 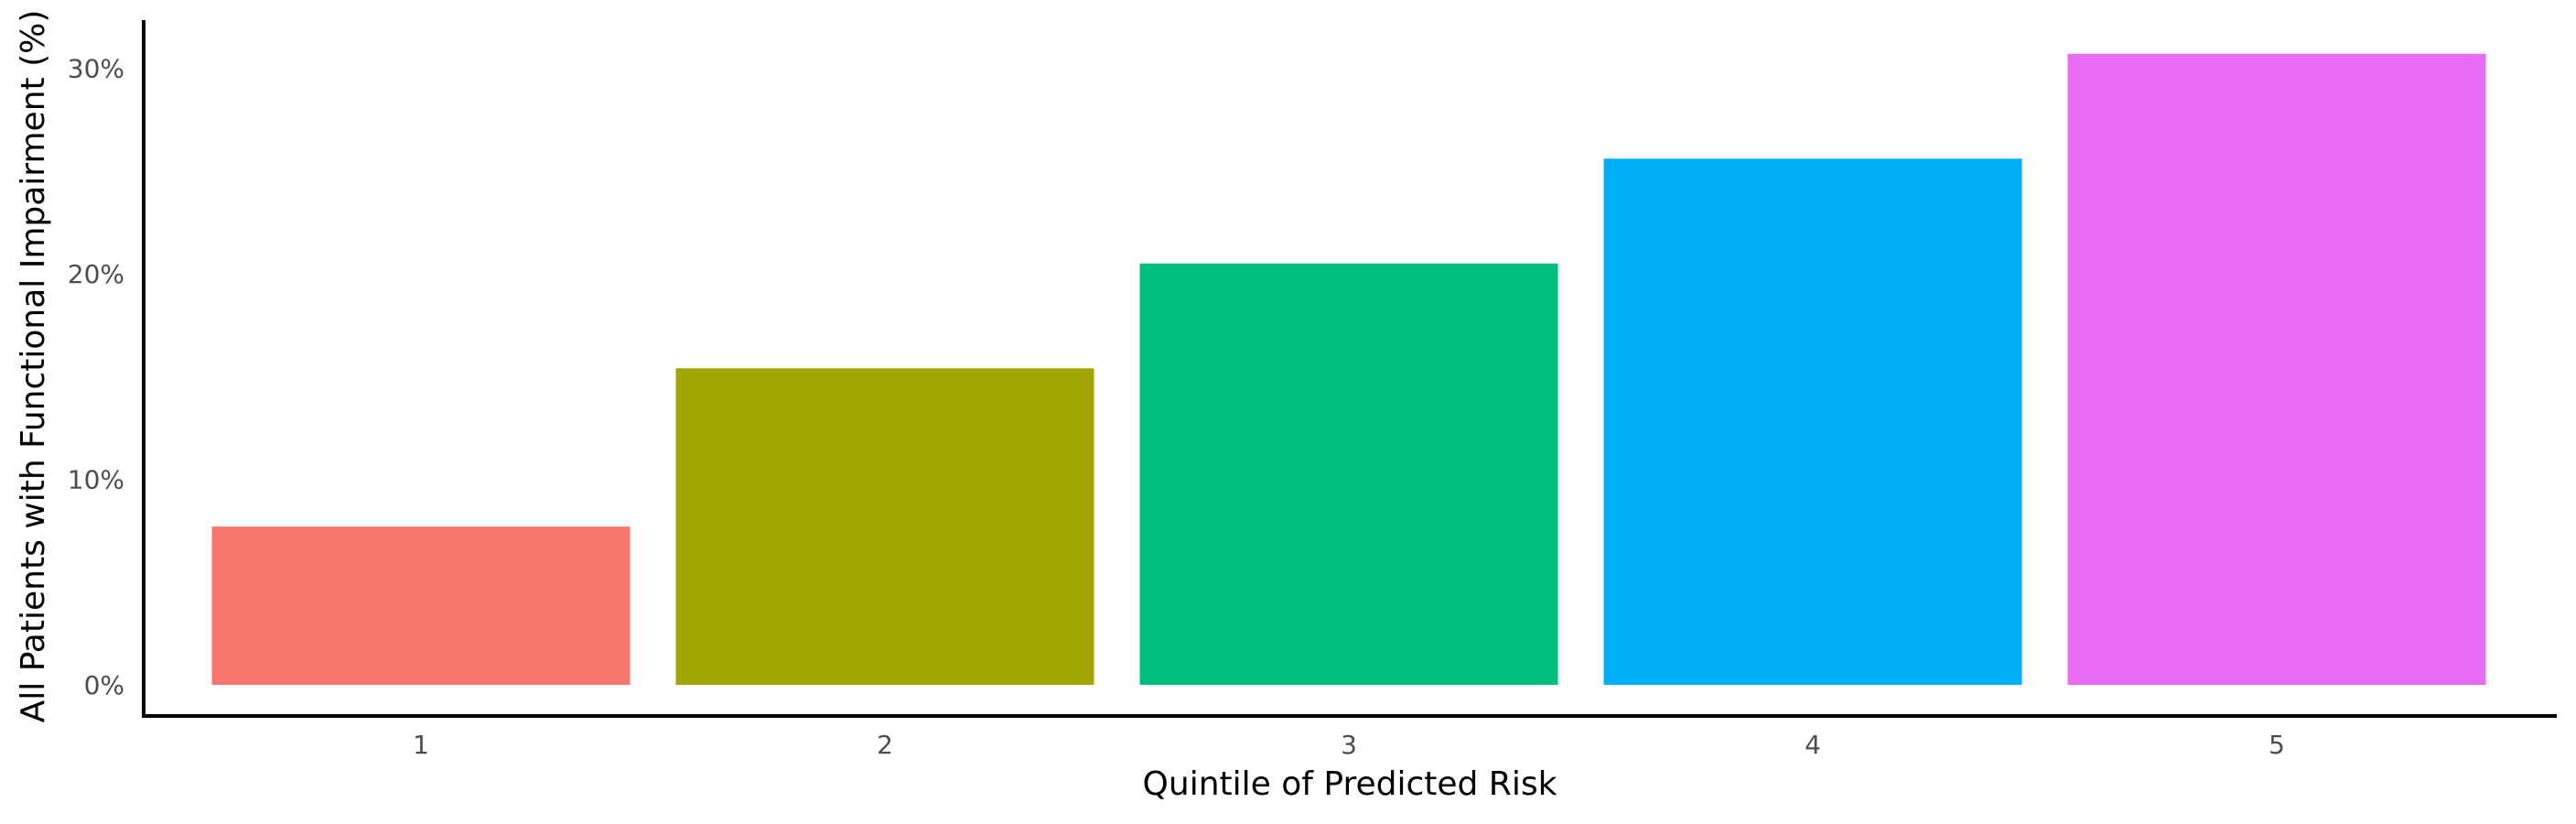 What do you see at coordinates (96, 274) in the screenshot?
I see `y-tick-label: 20%` at bounding box center [96, 274].